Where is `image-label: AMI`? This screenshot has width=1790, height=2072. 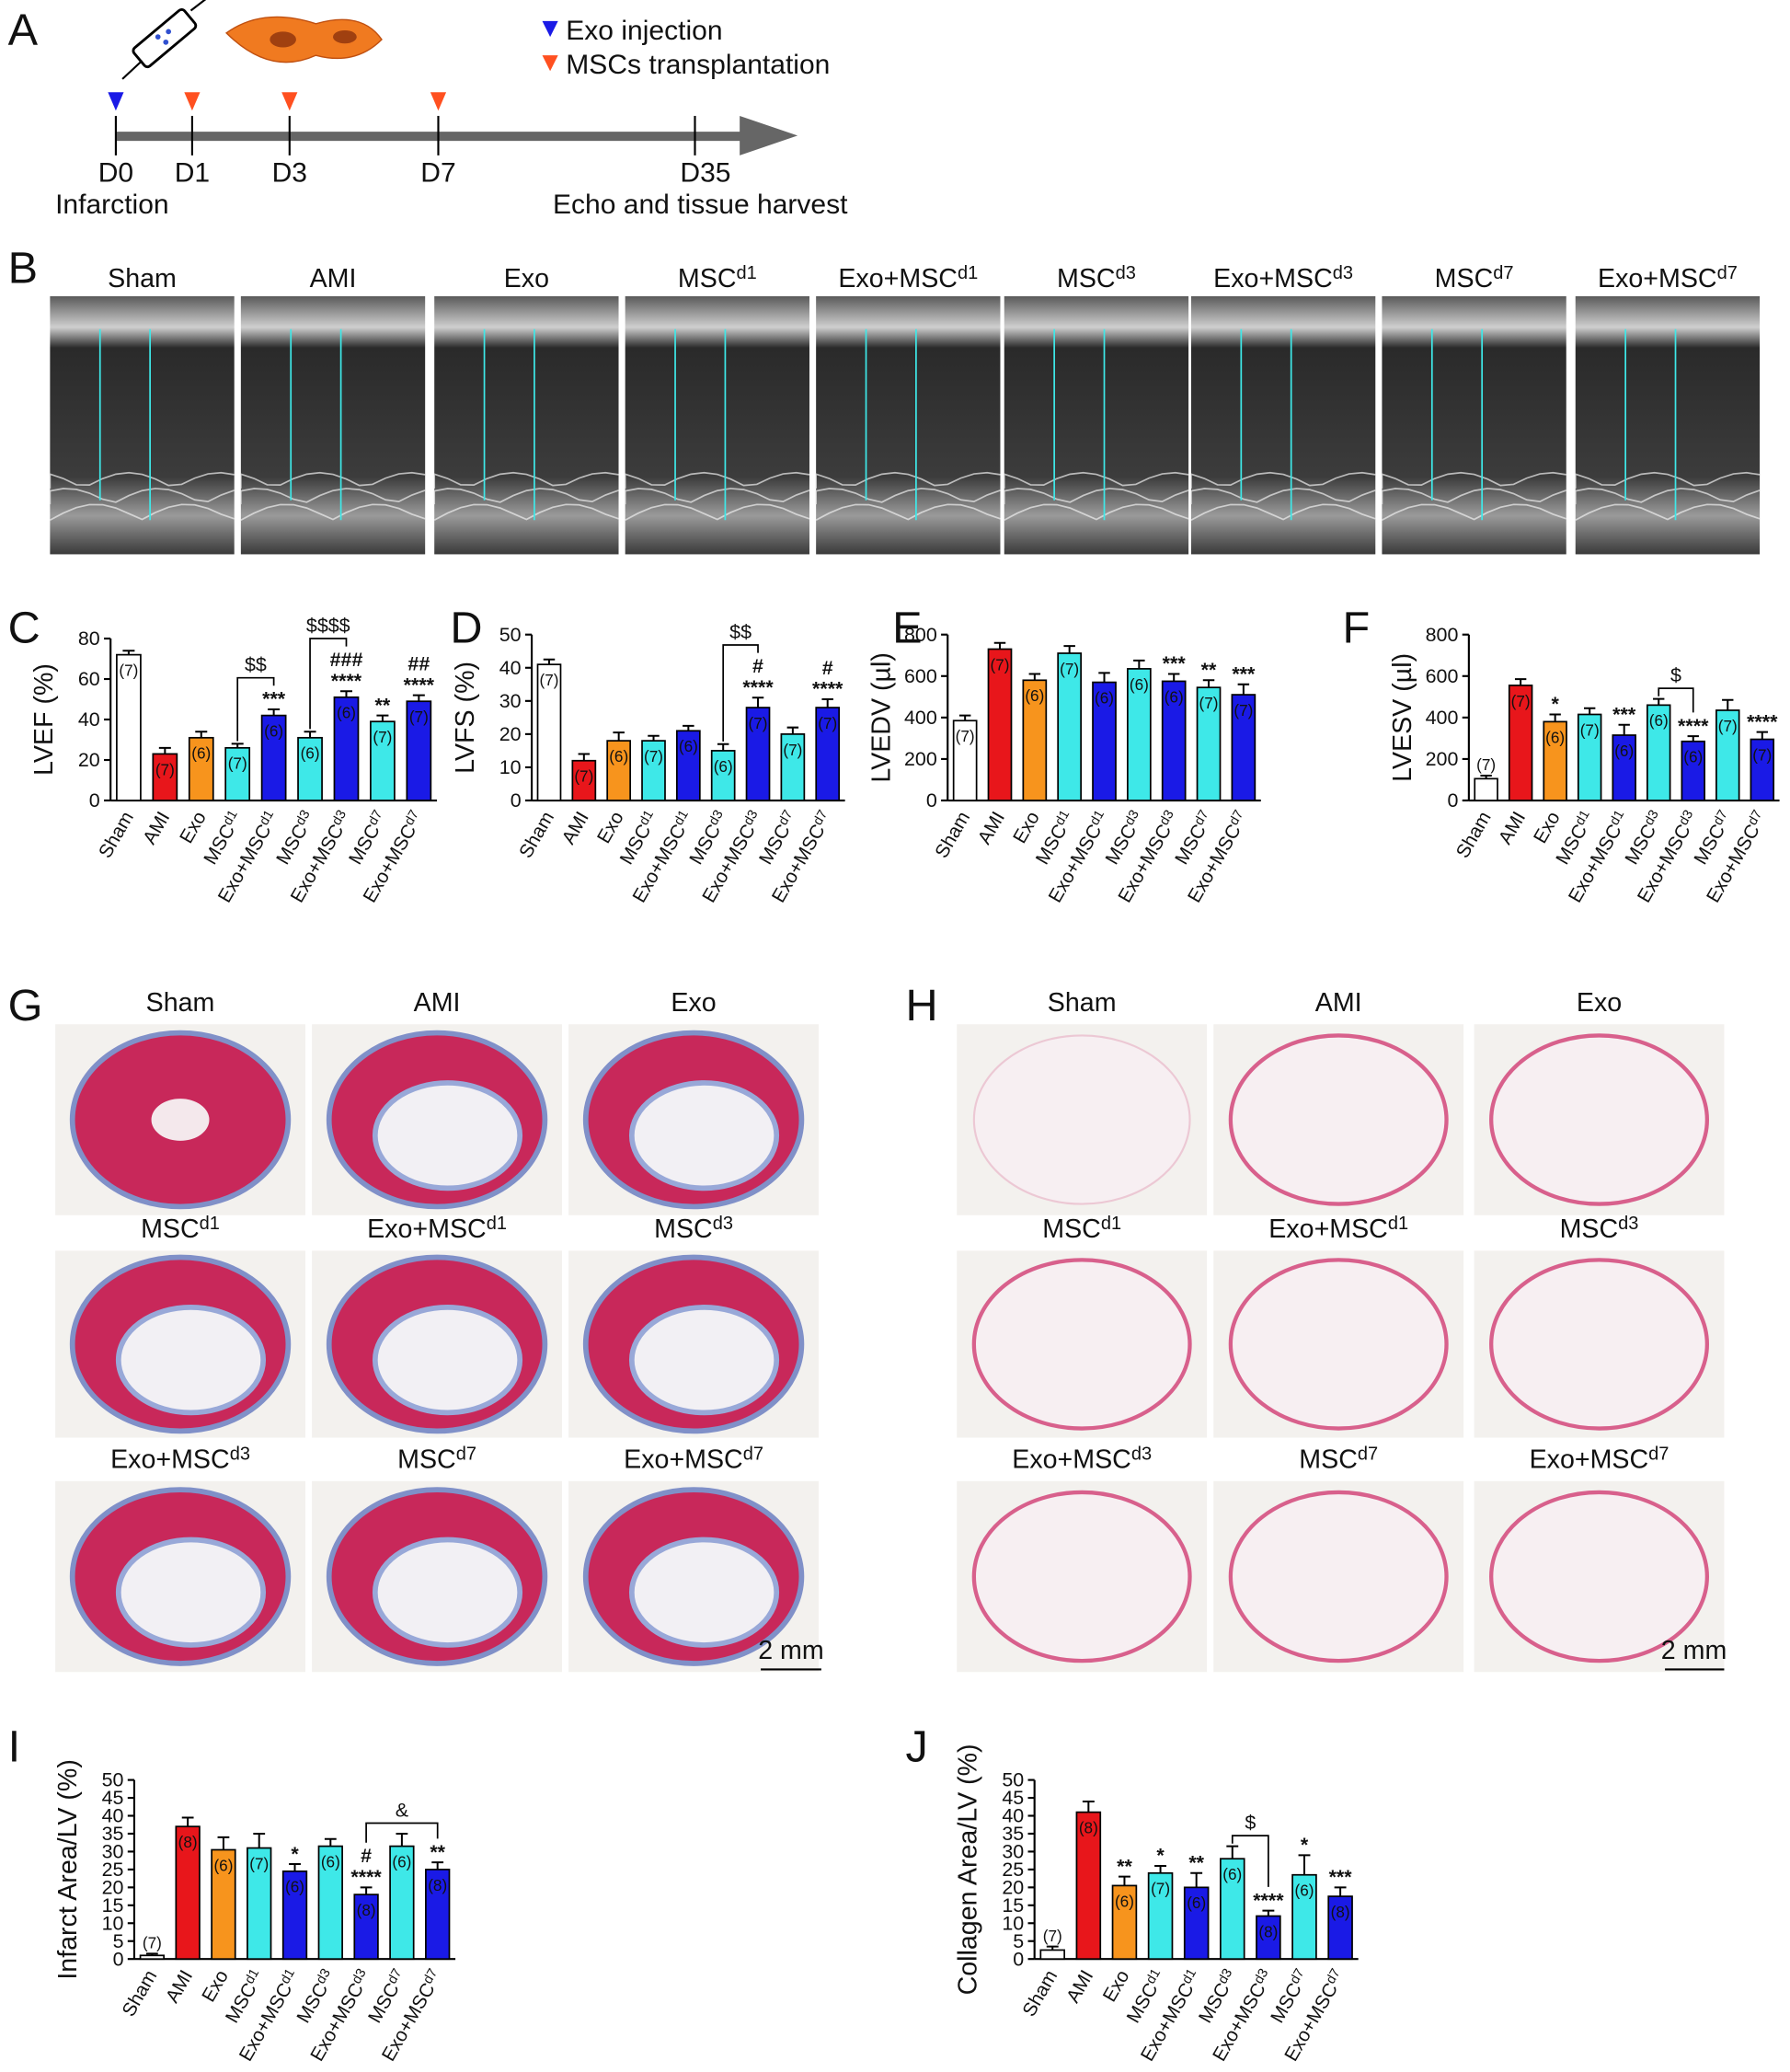
image-label: AMI is located at coordinates (1338, 1003).